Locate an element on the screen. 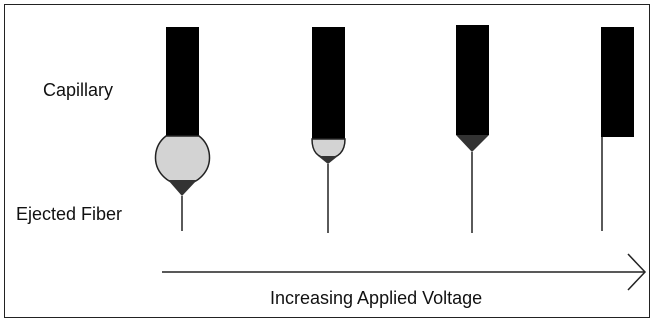 The image size is (656, 326). arrow-head is located at coordinates (637, 272).